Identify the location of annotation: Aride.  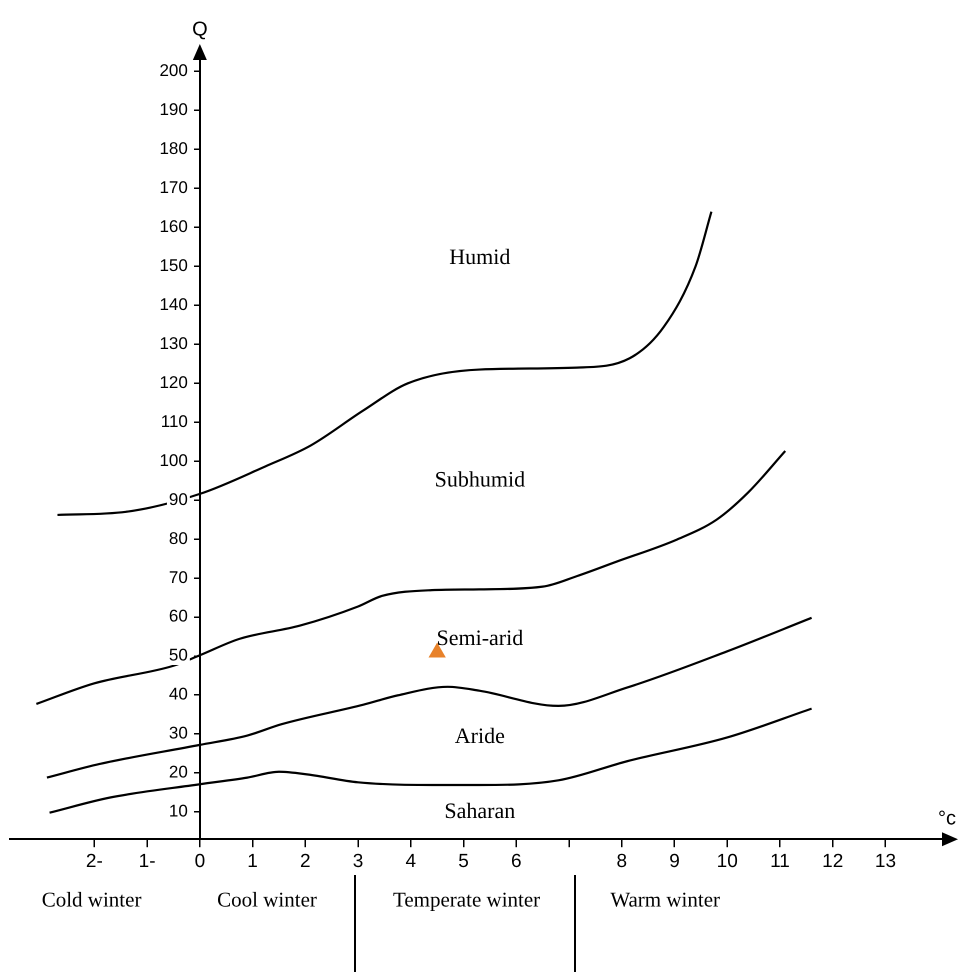
(479, 735).